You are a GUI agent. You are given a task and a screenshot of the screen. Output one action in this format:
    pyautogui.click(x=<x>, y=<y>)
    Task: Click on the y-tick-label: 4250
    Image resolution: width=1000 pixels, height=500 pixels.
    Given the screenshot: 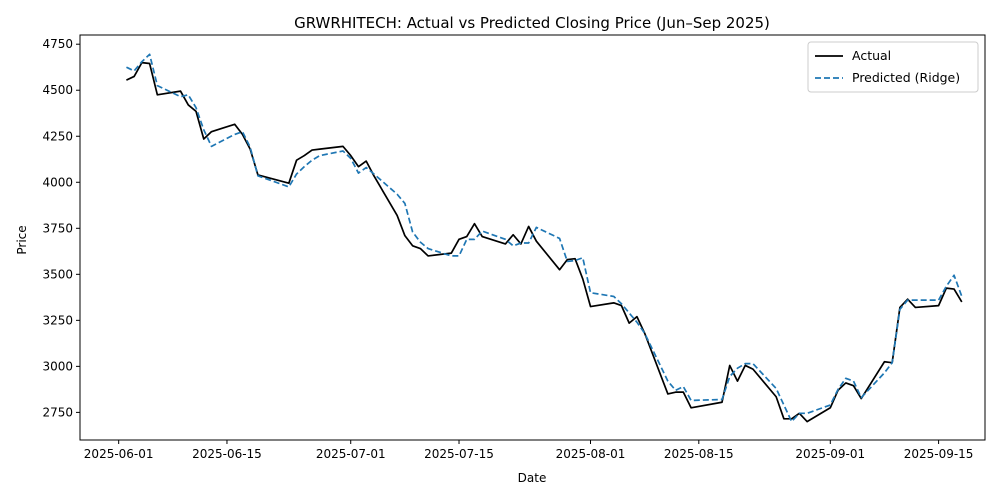 What is the action you would take?
    pyautogui.click(x=57, y=136)
    